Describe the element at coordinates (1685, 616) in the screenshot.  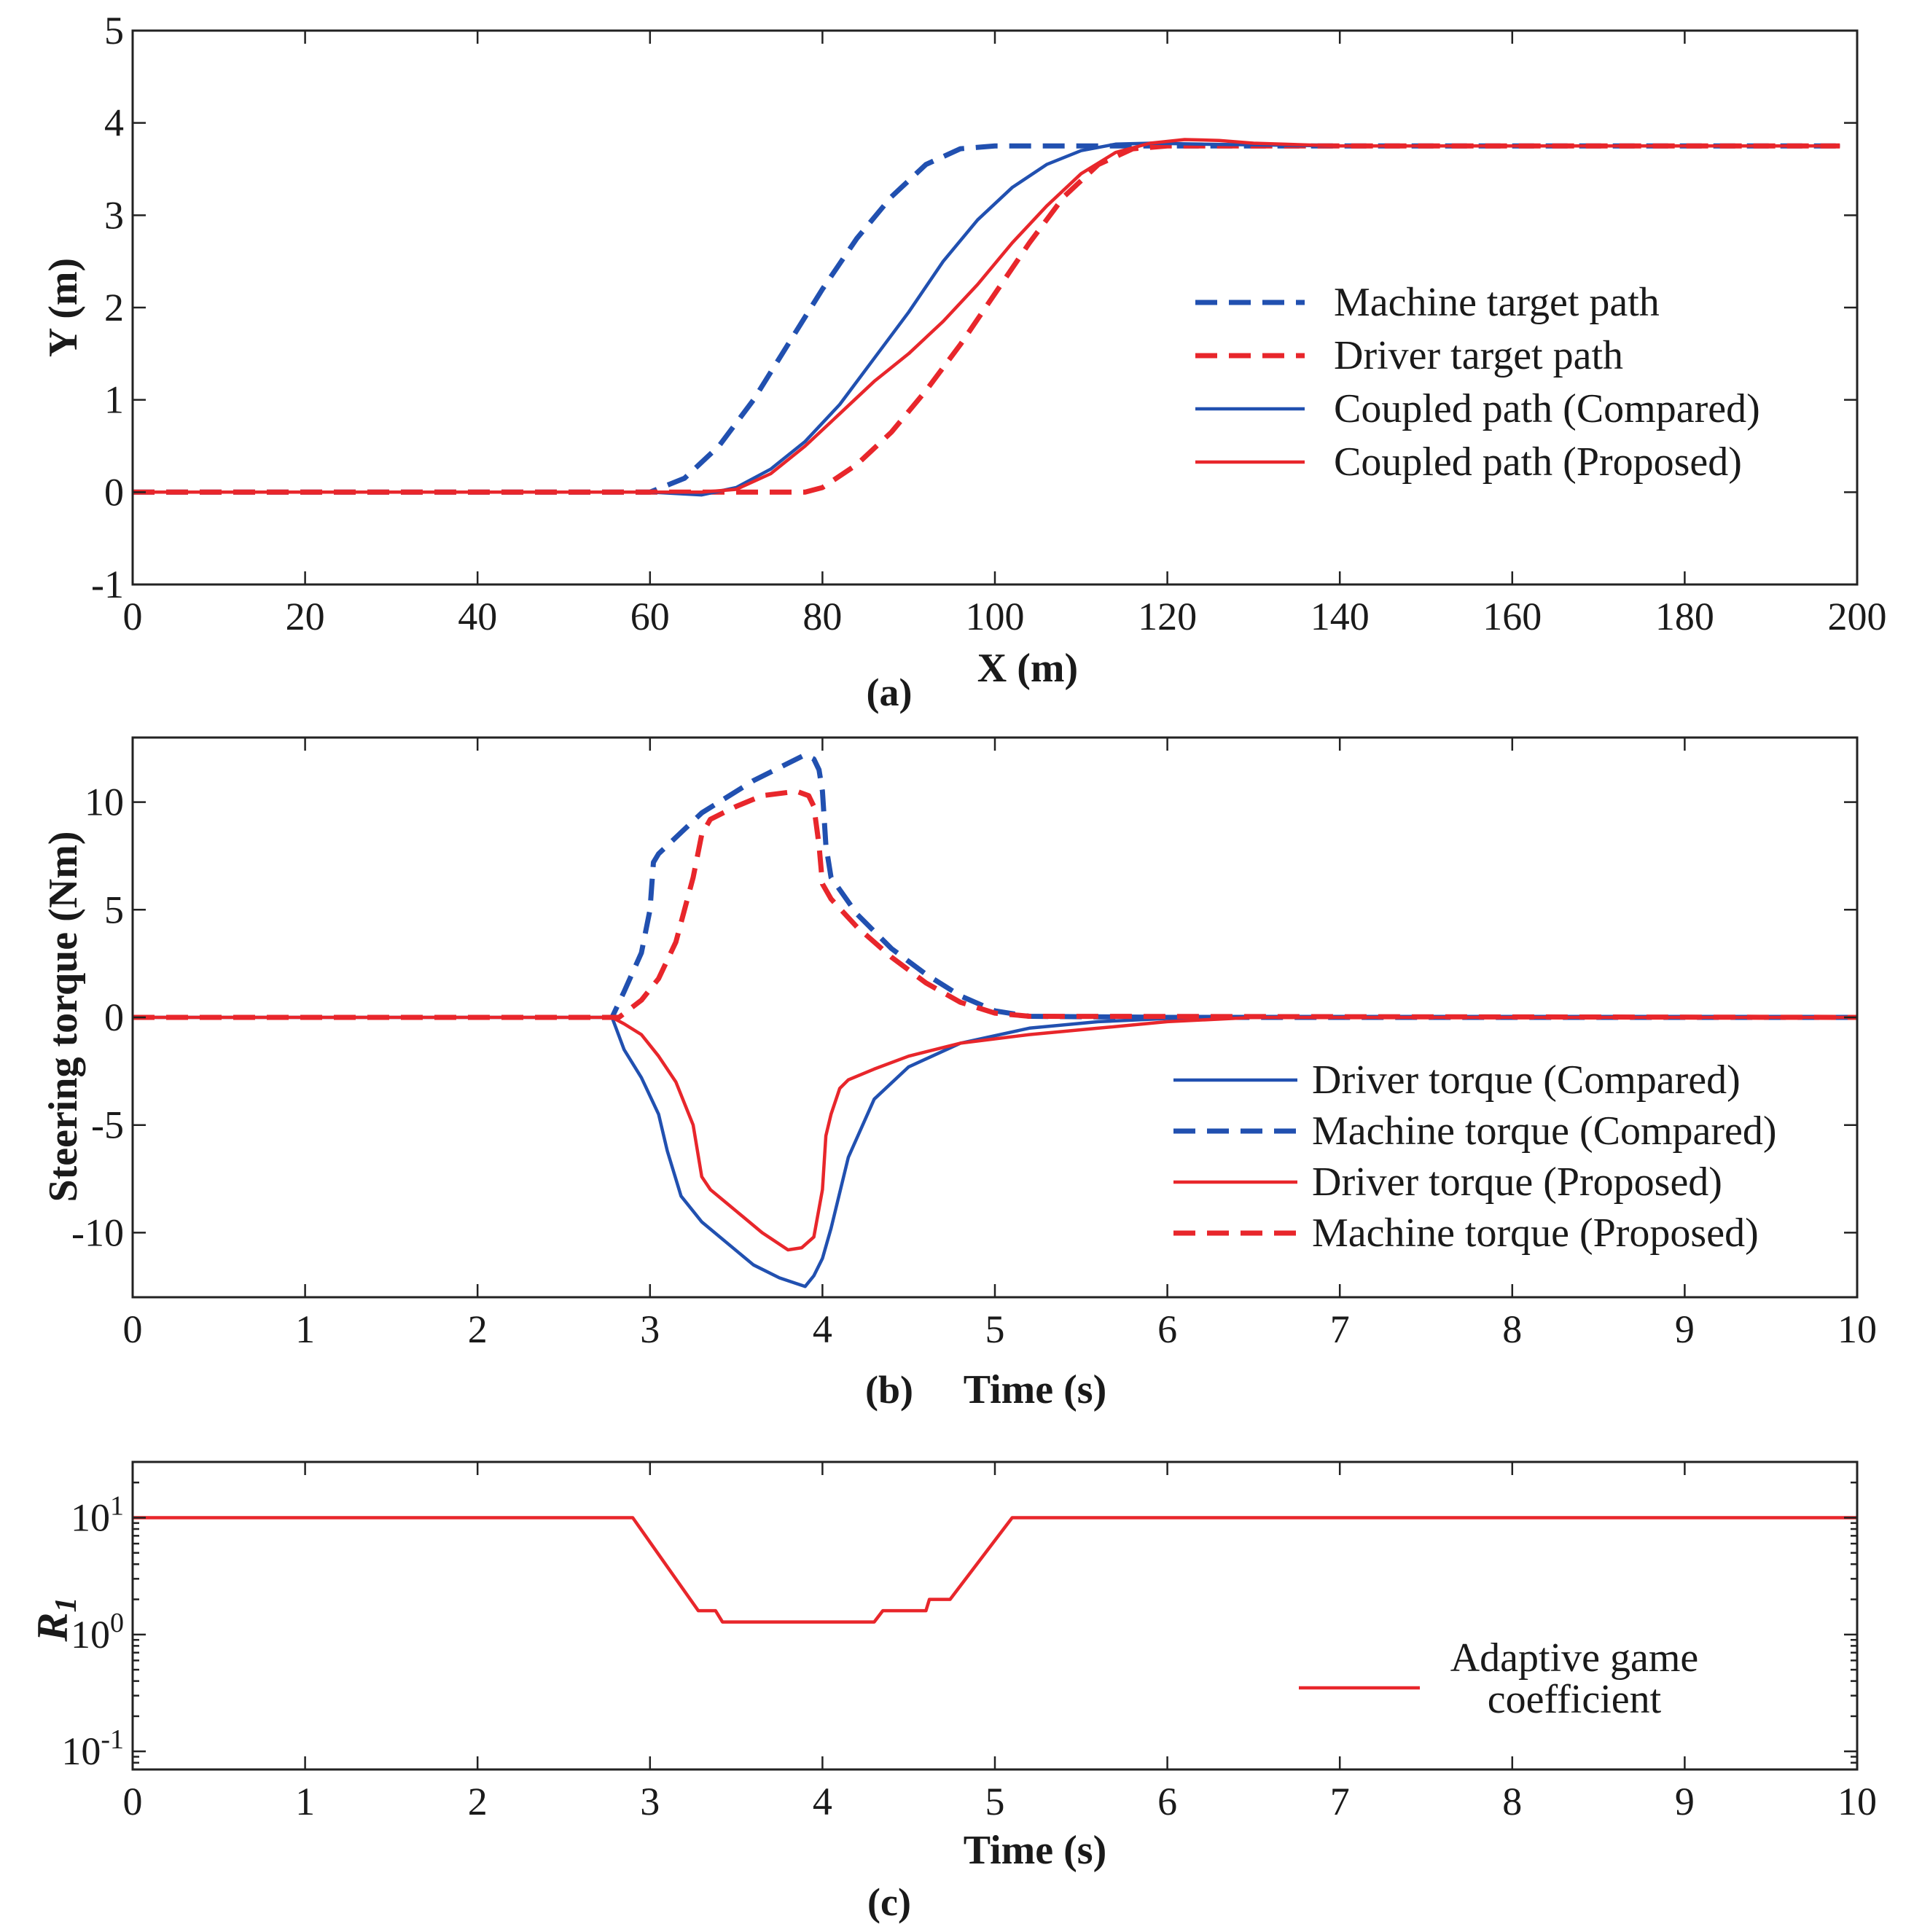
I see `x-tick-label: 180` at that location.